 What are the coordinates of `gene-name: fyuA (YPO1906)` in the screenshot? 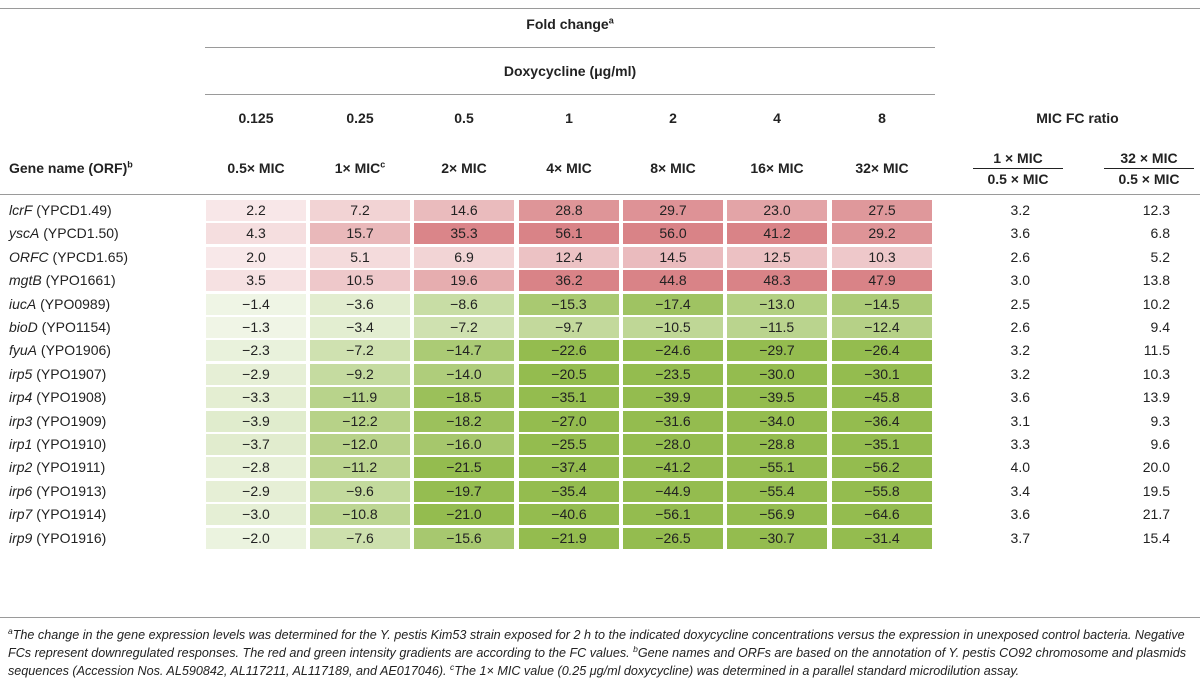 It's located at (60, 350).